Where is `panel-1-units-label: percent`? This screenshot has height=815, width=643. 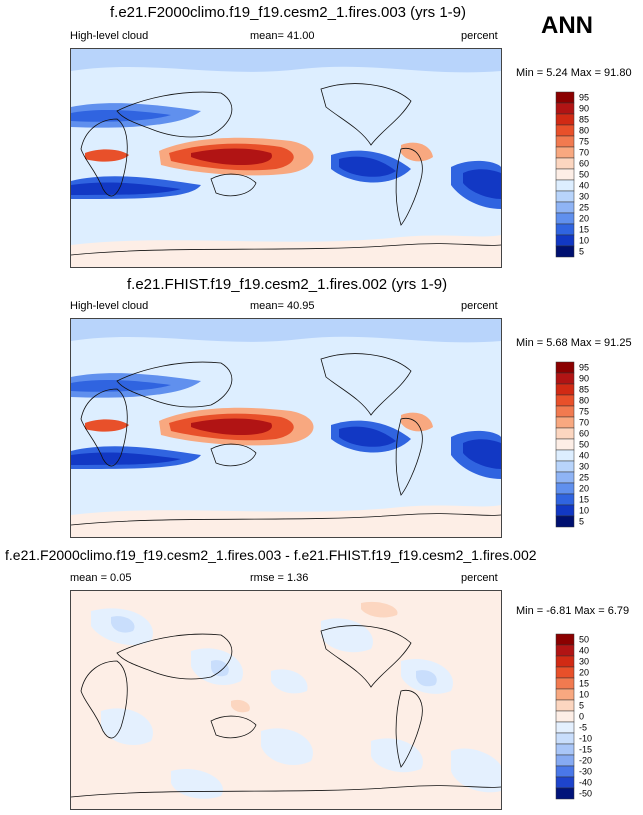 panel-1-units-label: percent is located at coordinates (479, 36).